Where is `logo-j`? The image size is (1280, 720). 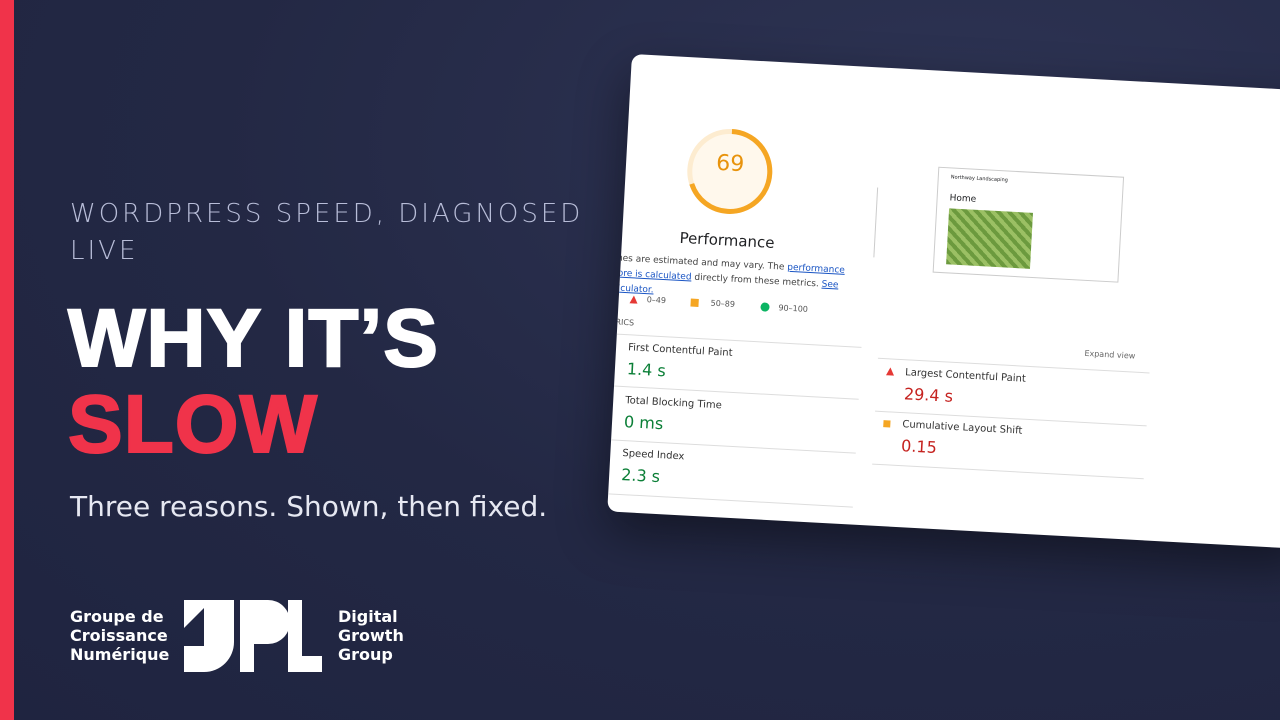
logo-j is located at coordinates (209, 636).